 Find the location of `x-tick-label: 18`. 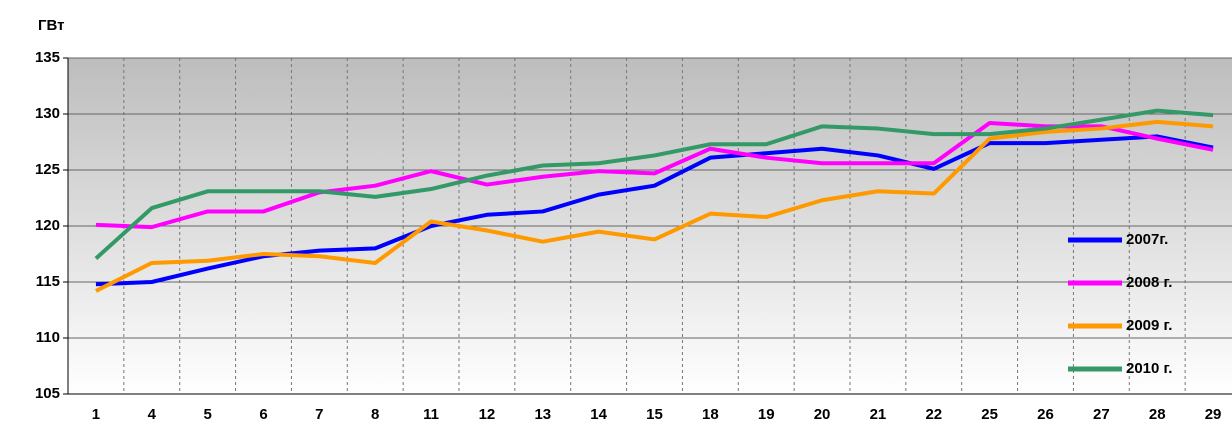

x-tick-label: 18 is located at coordinates (710, 414).